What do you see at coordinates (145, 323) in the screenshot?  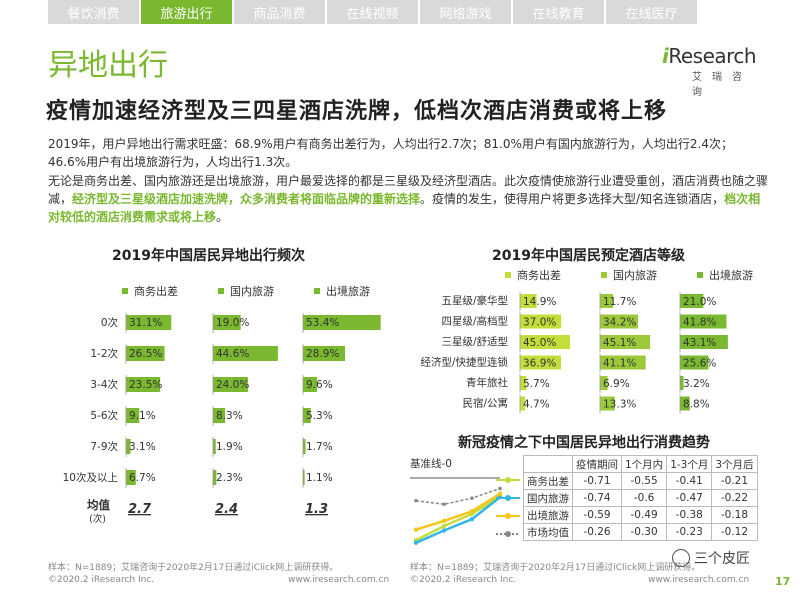 I see `data-label: 31.1%` at bounding box center [145, 323].